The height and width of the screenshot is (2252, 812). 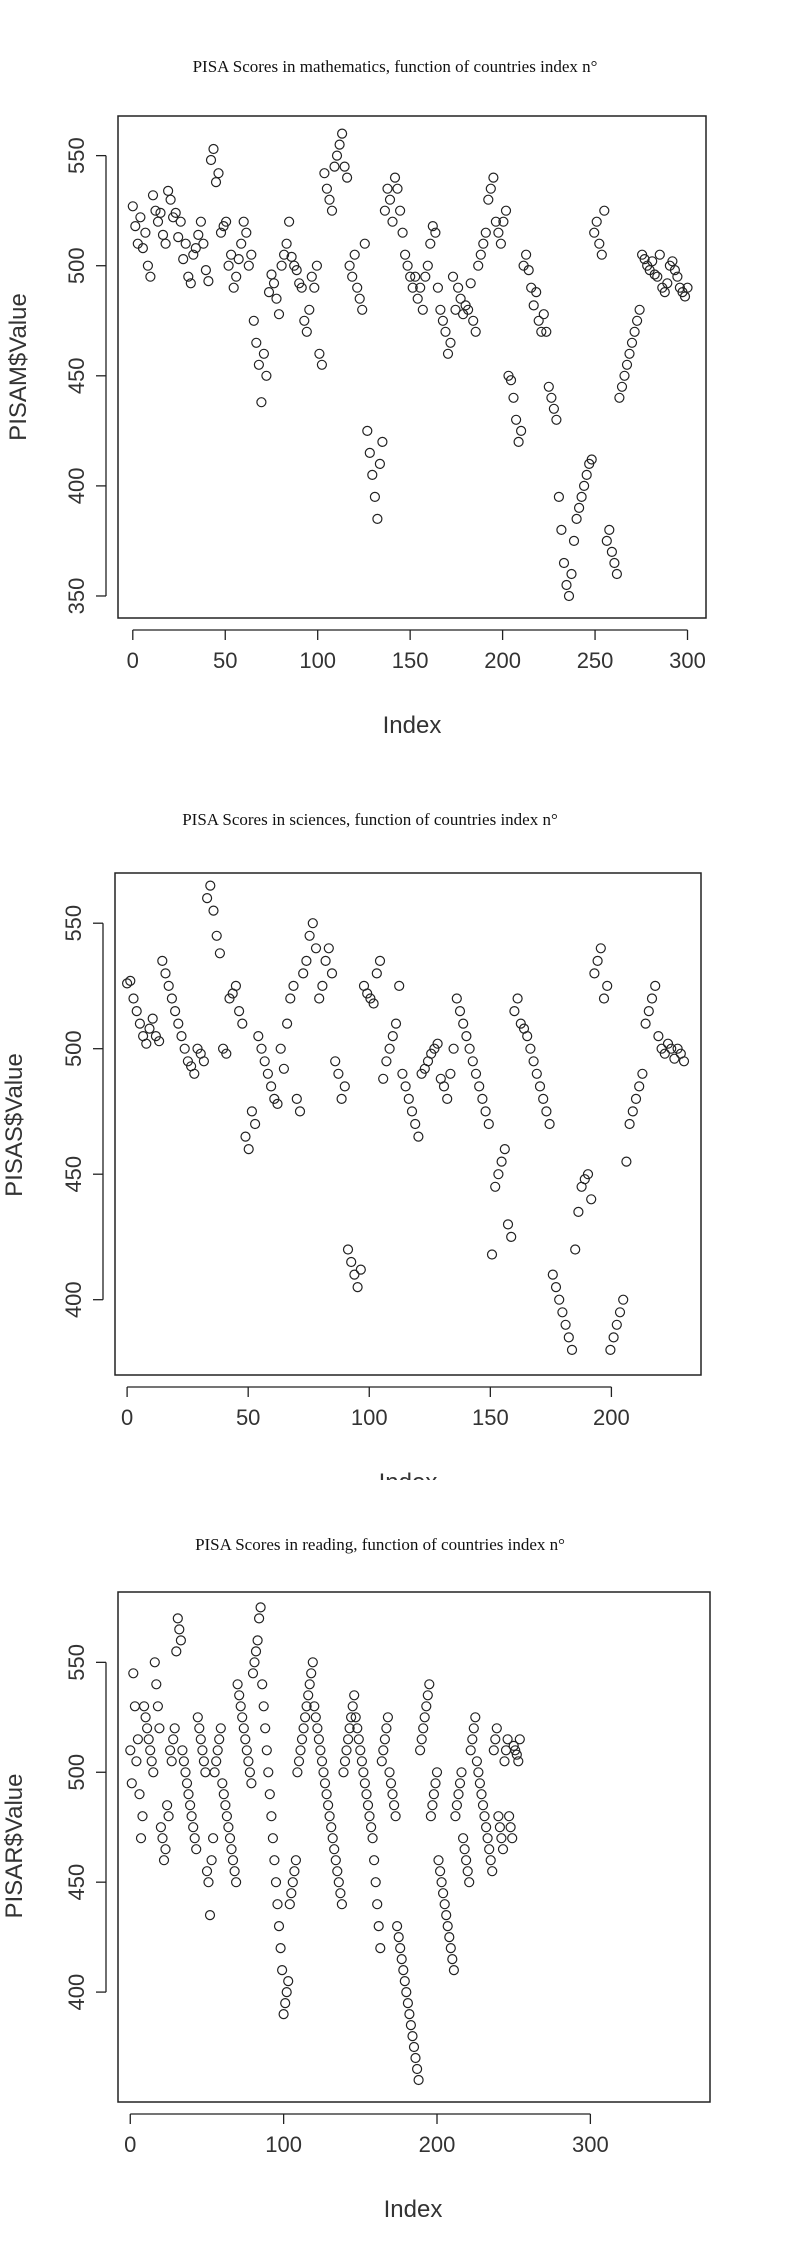 What do you see at coordinates (76, 265) in the screenshot?
I see `y-tick-label: 500` at bounding box center [76, 265].